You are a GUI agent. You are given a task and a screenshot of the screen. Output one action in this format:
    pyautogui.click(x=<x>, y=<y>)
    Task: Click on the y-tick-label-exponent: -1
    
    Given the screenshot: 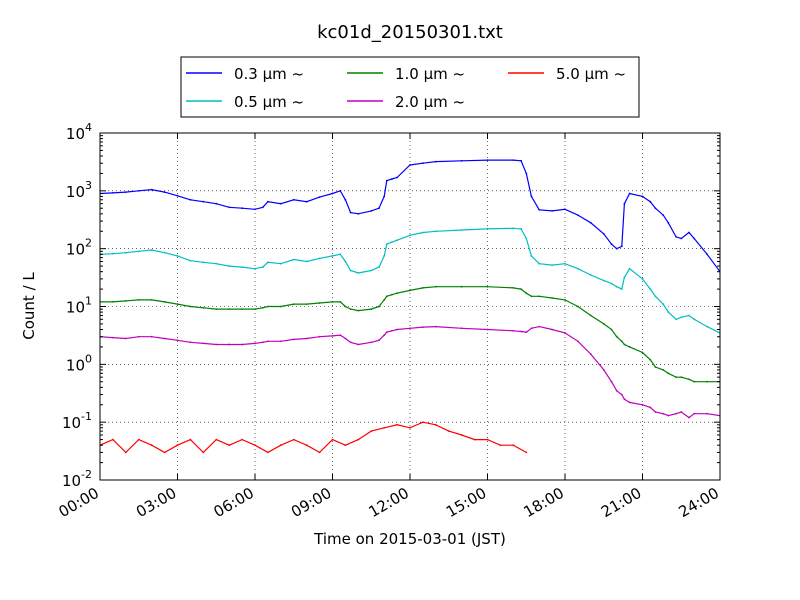 What is the action you would take?
    pyautogui.click(x=86, y=416)
    